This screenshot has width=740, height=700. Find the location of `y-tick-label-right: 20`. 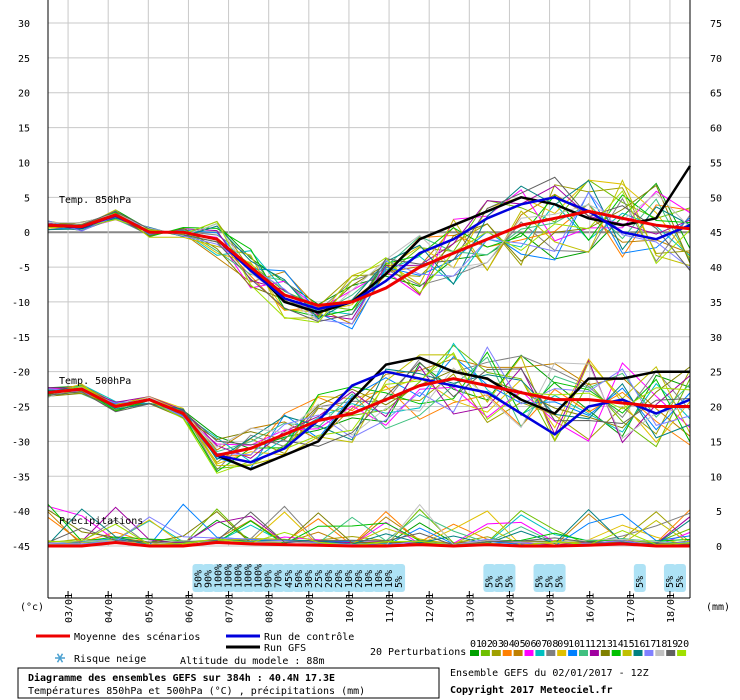

y-tick-label-right: 20 is located at coordinates (716, 408).